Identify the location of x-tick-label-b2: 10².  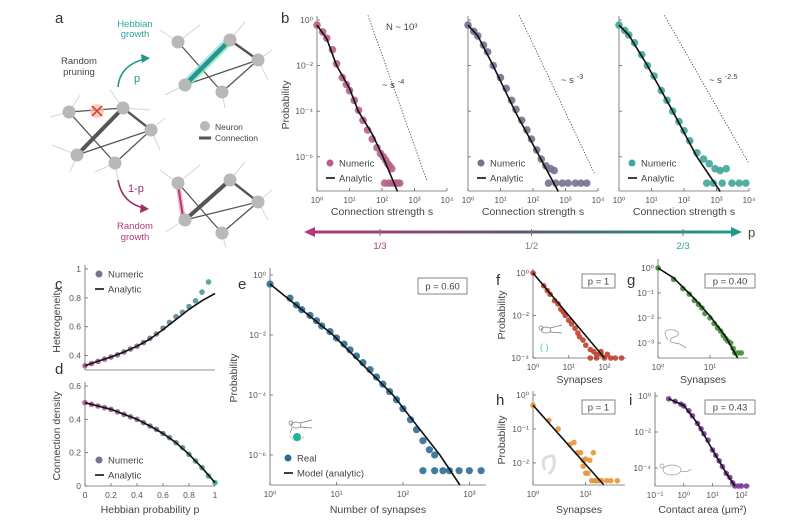
(533, 200).